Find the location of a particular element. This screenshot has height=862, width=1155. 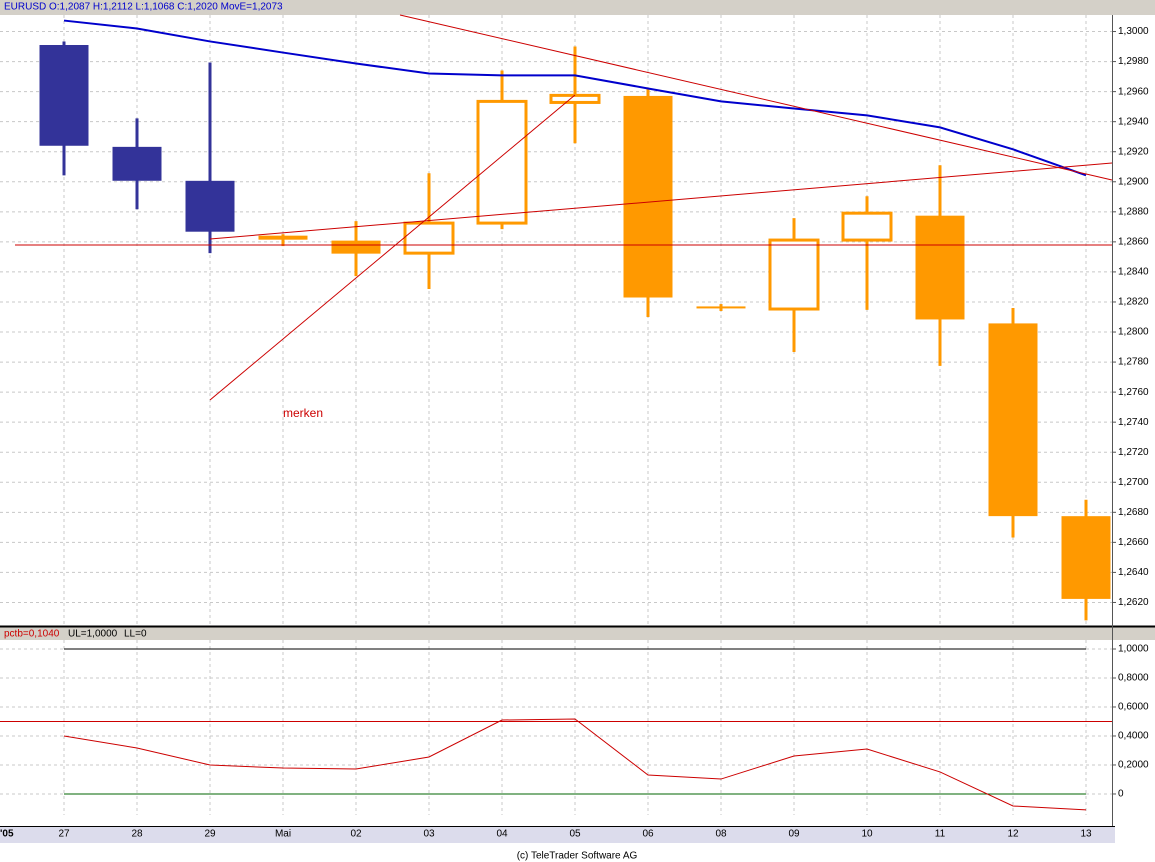

x-tick-label: 03 is located at coordinates (429, 834).